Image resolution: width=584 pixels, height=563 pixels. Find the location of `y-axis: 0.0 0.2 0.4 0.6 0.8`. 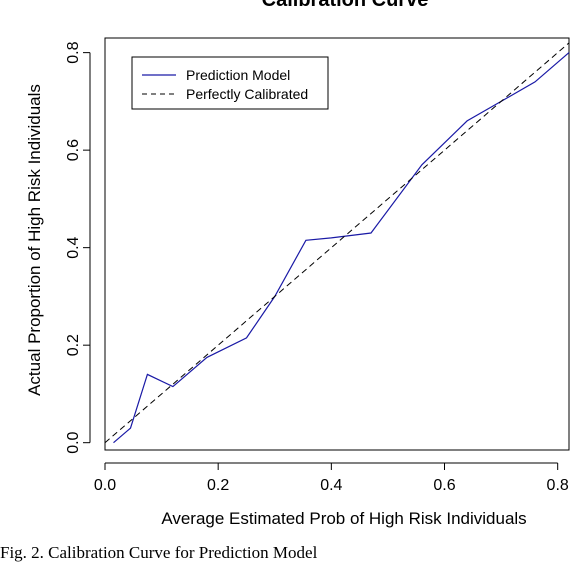

y-axis: 0.0 0.2 0.4 0.6 0.8 is located at coordinates (78, 247).